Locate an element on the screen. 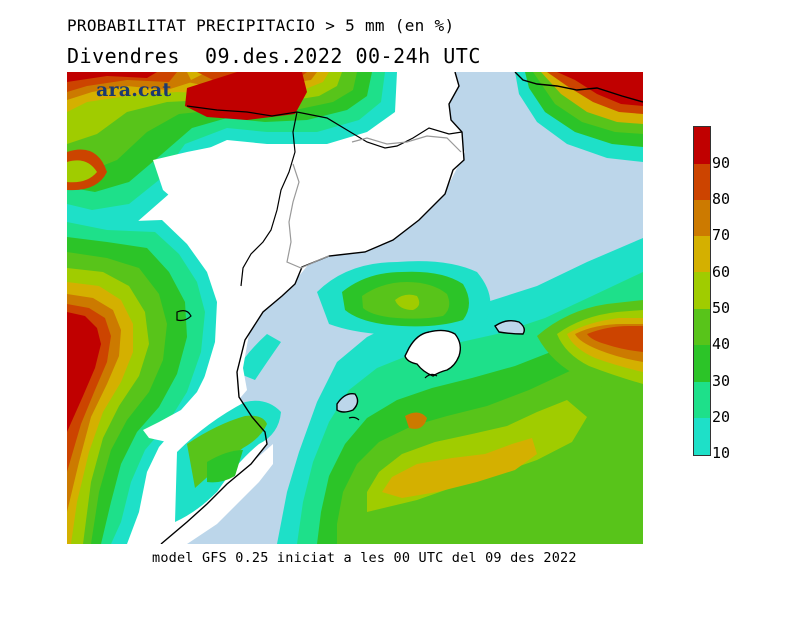  map-title: PROBABILITAT PRECIPITACIO > 5 mm (en %) is located at coordinates (261, 25).